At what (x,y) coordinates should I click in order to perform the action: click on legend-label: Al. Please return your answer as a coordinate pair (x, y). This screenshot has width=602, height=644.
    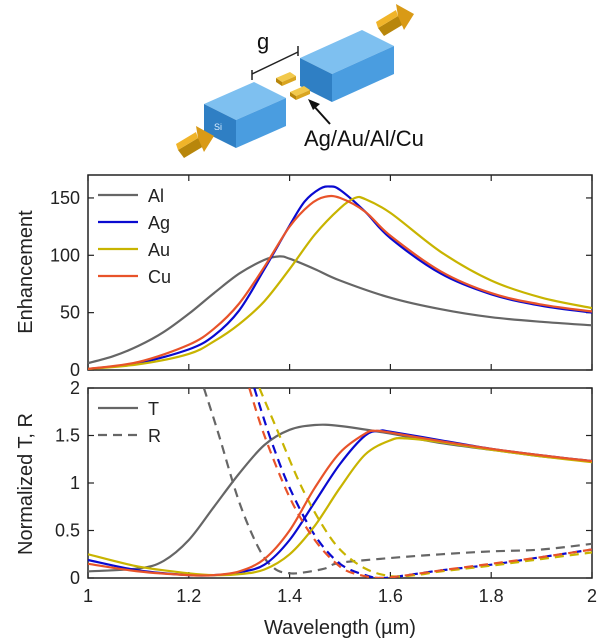
    Looking at the image, I should click on (156, 196).